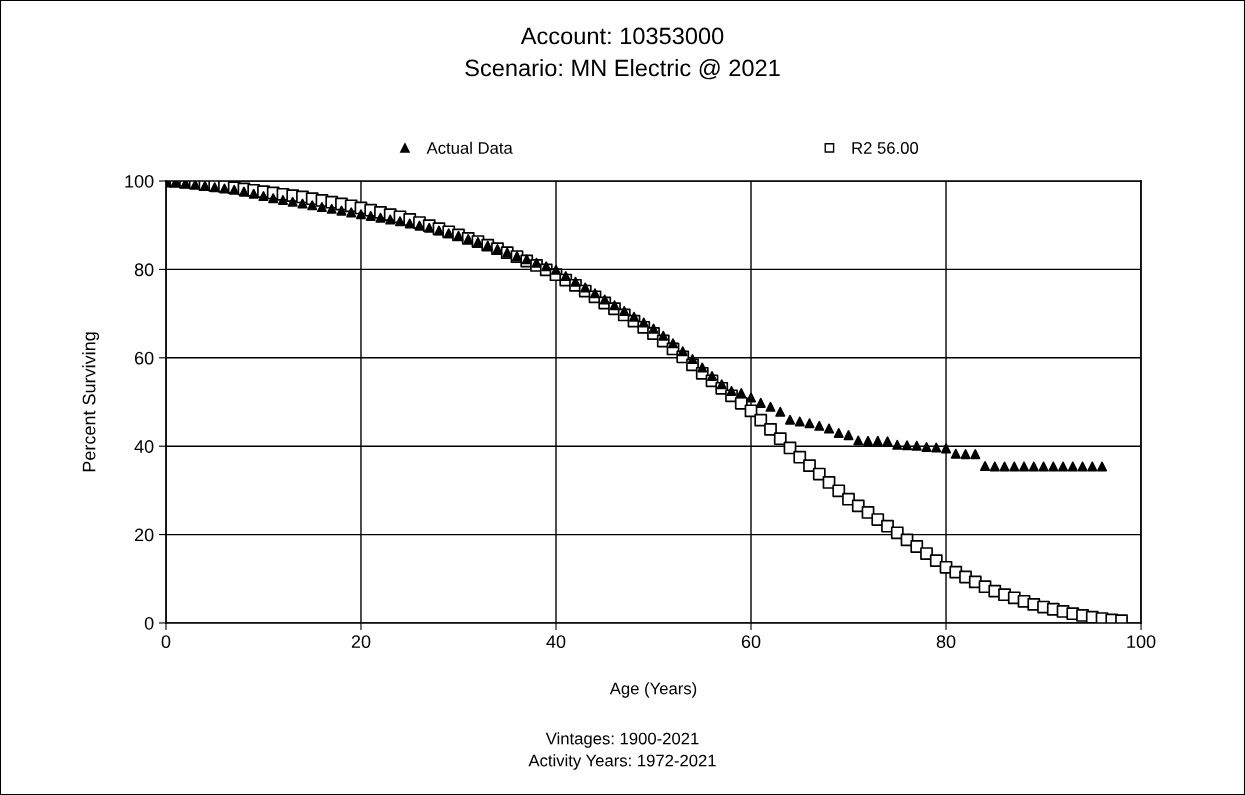 The image size is (1245, 795). Describe the element at coordinates (751, 642) in the screenshot. I see `x-tick-label: 60` at that location.